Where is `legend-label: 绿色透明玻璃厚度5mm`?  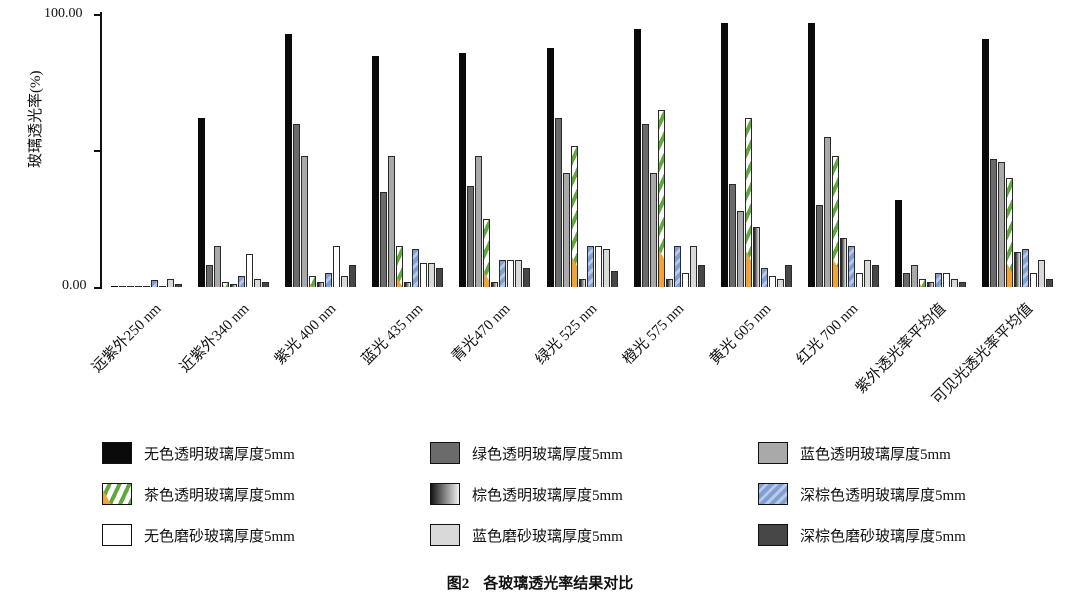 legend-label: 绿色透明玻璃厚度5mm is located at coordinates (547, 454).